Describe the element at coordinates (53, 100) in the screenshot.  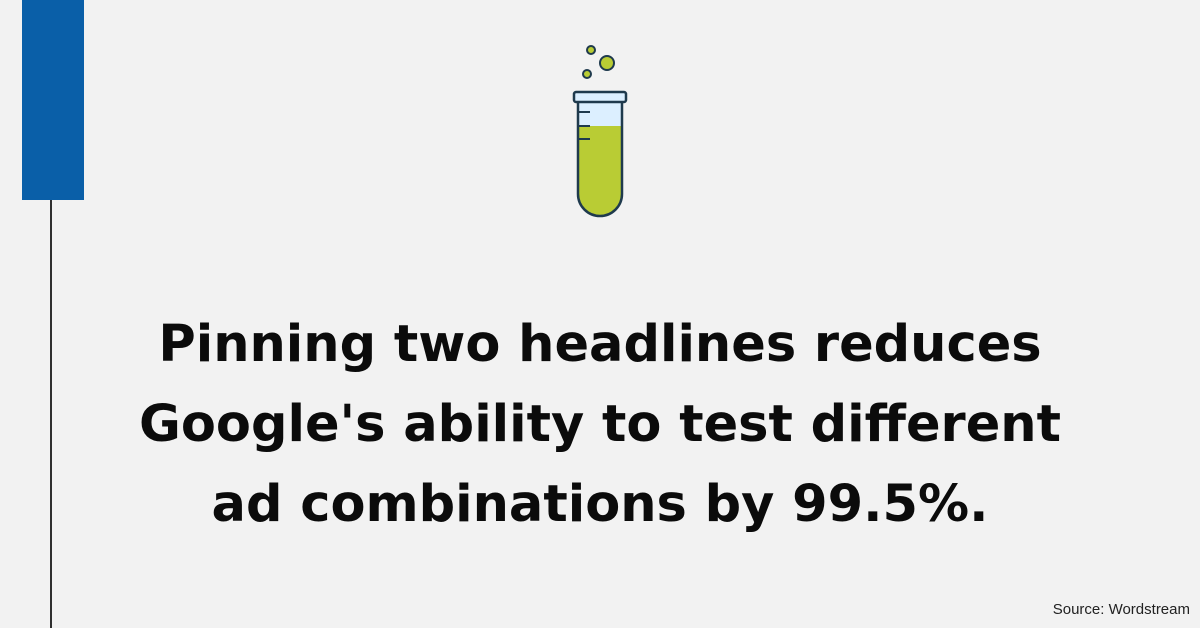
I see `accent-bar` at that location.